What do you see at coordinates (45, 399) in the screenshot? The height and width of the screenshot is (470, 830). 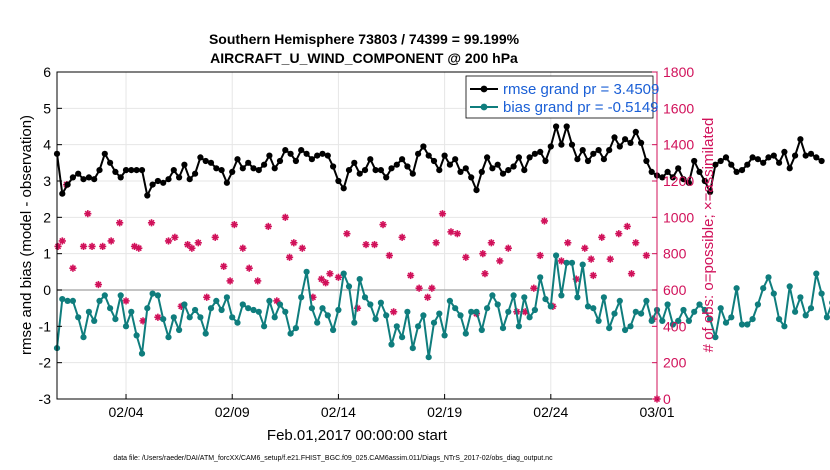 I see `y-tick-label: -3` at bounding box center [45, 399].